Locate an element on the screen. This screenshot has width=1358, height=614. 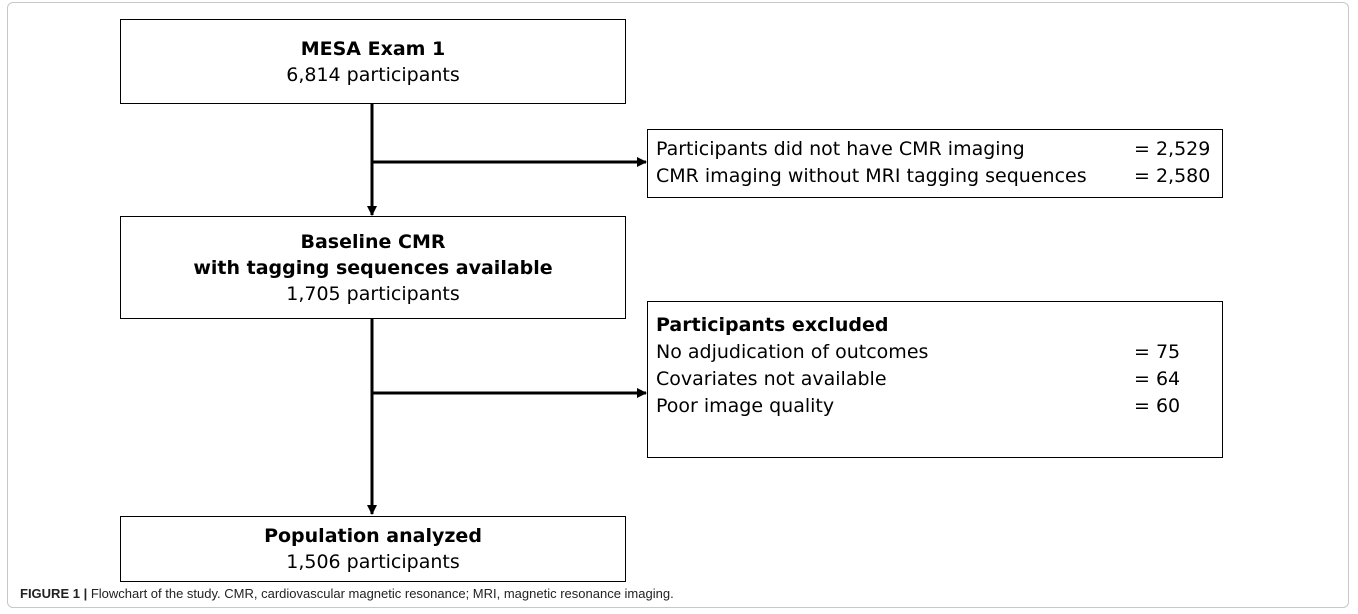
exclusion-value: = 64 is located at coordinates (1157, 379).